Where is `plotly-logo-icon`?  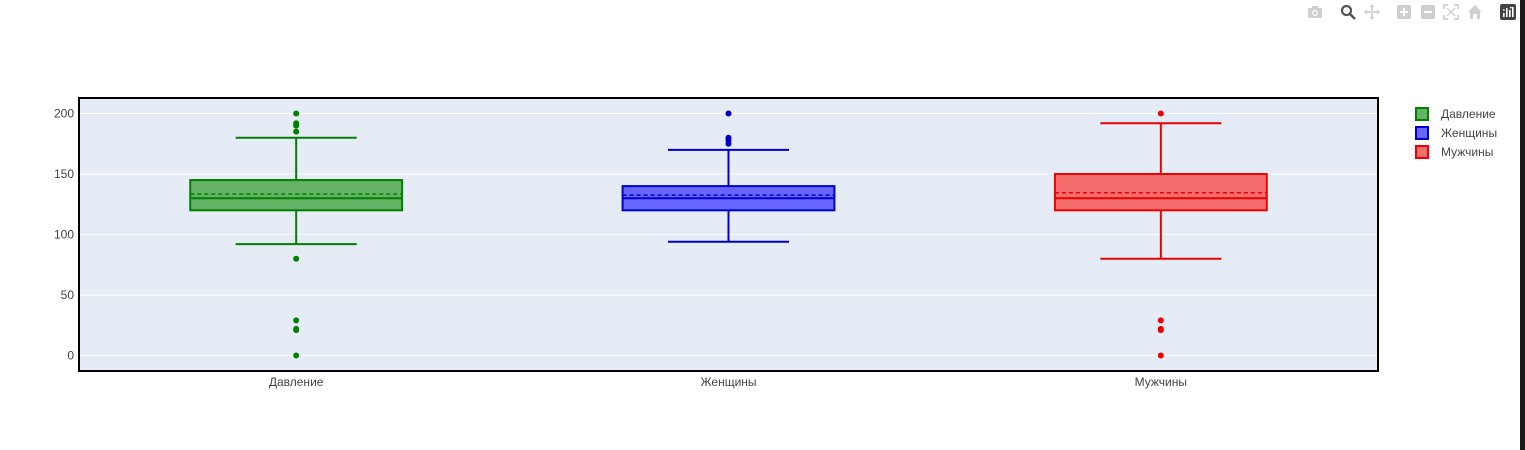
plotly-logo-icon is located at coordinates (1508, 12).